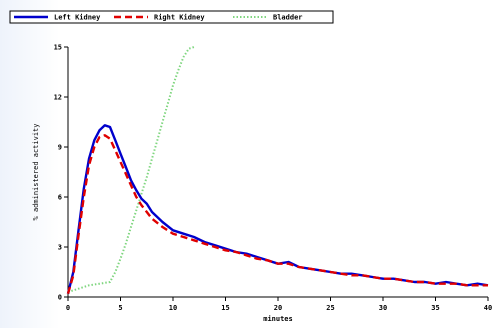  Describe the element at coordinates (278, 308) in the screenshot. I see `x-tick-label: 20` at that location.